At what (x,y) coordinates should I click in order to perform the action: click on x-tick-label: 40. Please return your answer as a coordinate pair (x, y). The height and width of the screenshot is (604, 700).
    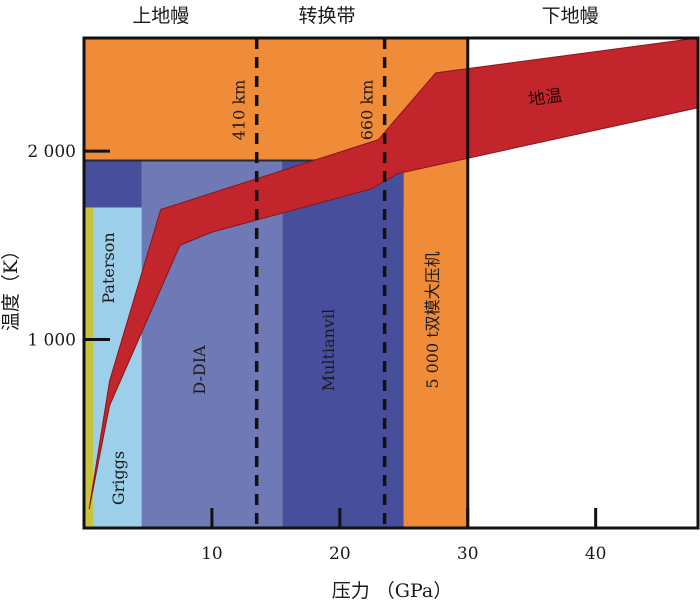
    Looking at the image, I should click on (596, 554).